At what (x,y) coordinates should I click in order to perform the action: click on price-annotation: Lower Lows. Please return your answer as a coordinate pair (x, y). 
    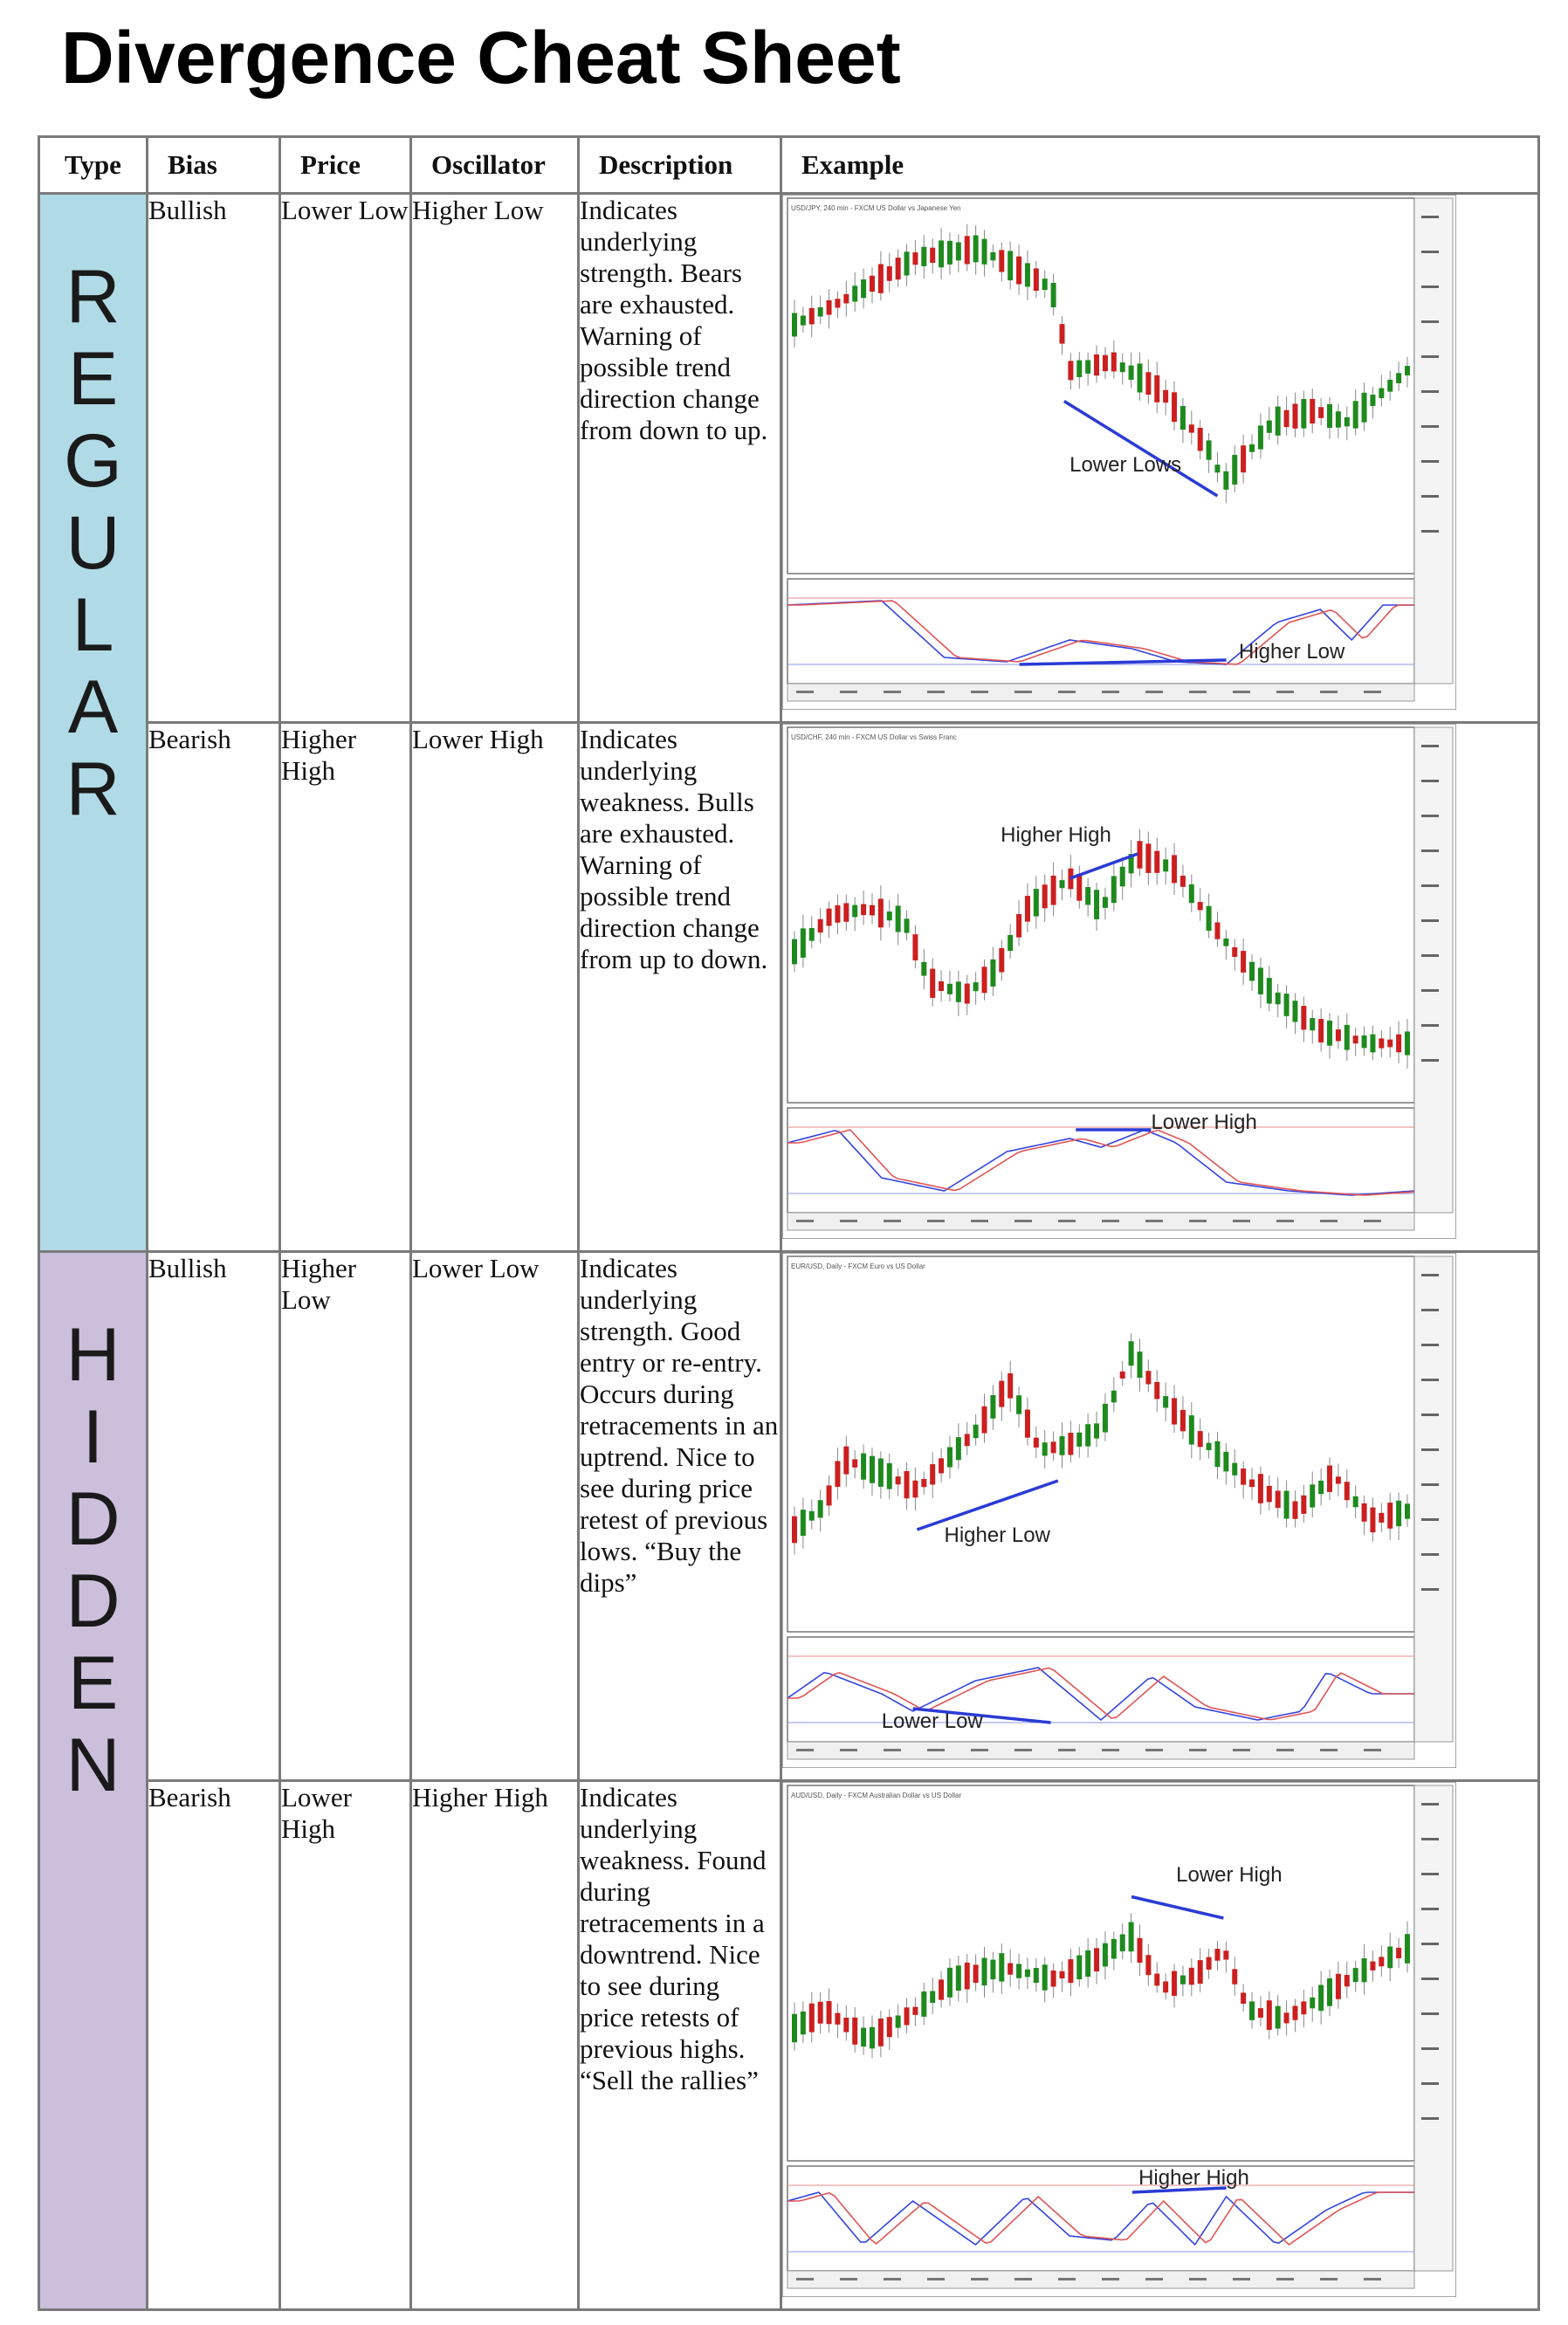
    Looking at the image, I should click on (1125, 465).